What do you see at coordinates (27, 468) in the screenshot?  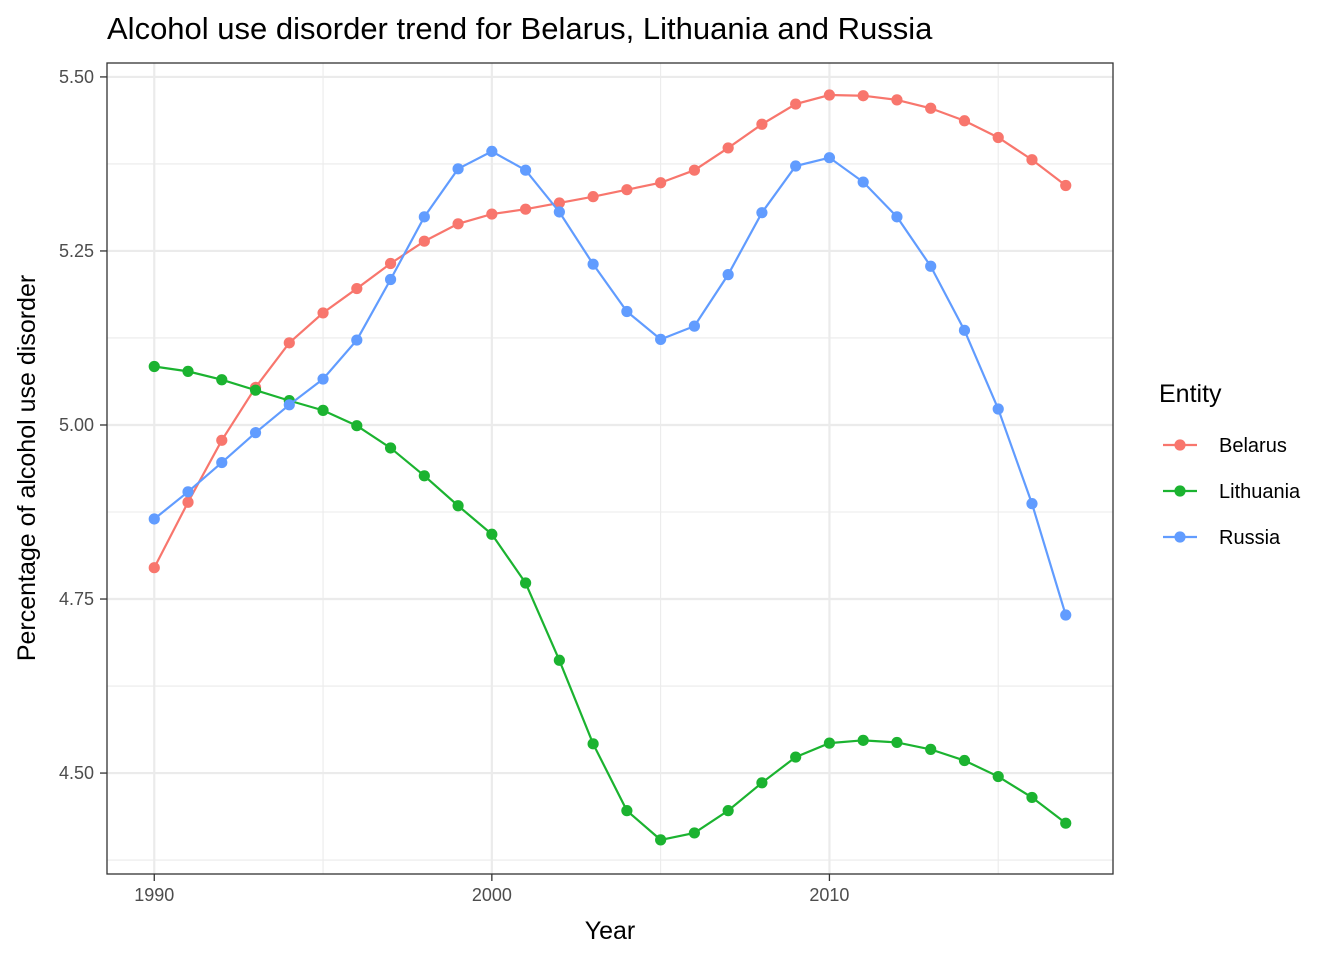 I see `y-axis-title: Percentage of alcohol use disorder` at bounding box center [27, 468].